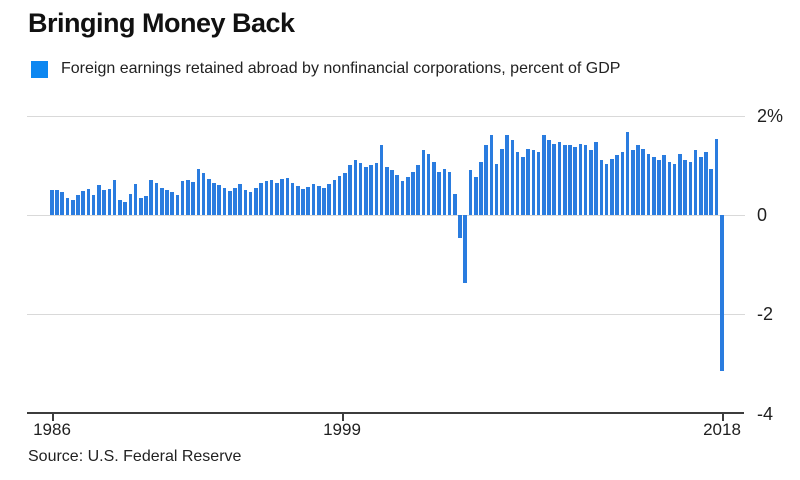 This screenshot has width=800, height=480. What do you see at coordinates (39, 69) in the screenshot?
I see `legend-swatch-icon` at bounding box center [39, 69].